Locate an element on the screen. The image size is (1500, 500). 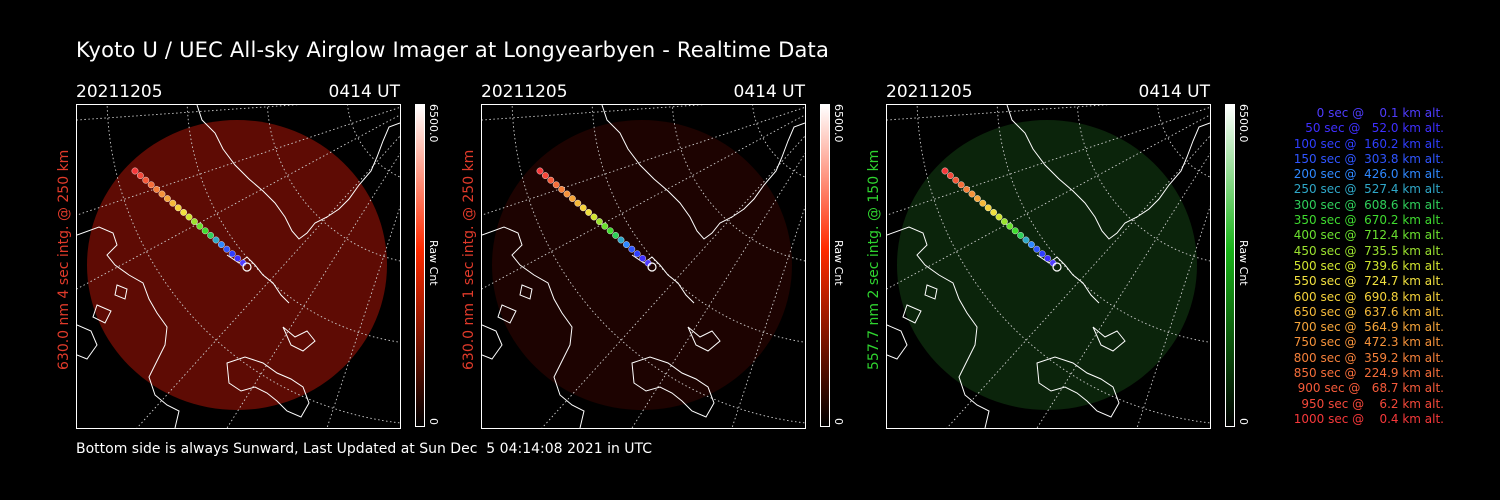
panel-2-image is located at coordinates (643, 266).